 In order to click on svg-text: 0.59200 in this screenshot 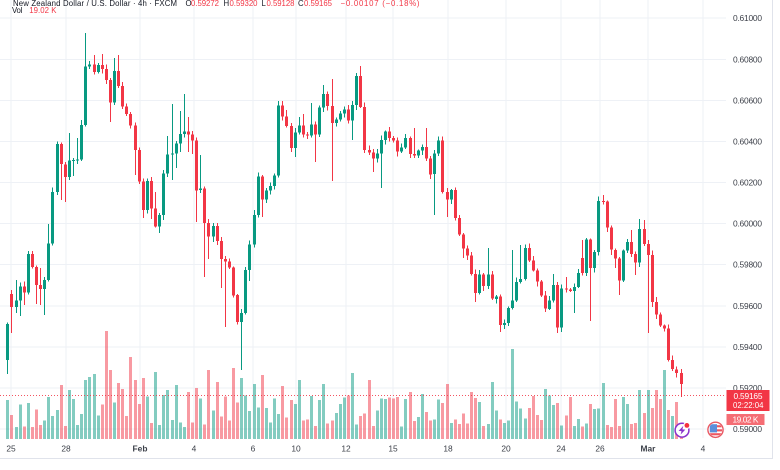, I will do `click(747, 388)`.